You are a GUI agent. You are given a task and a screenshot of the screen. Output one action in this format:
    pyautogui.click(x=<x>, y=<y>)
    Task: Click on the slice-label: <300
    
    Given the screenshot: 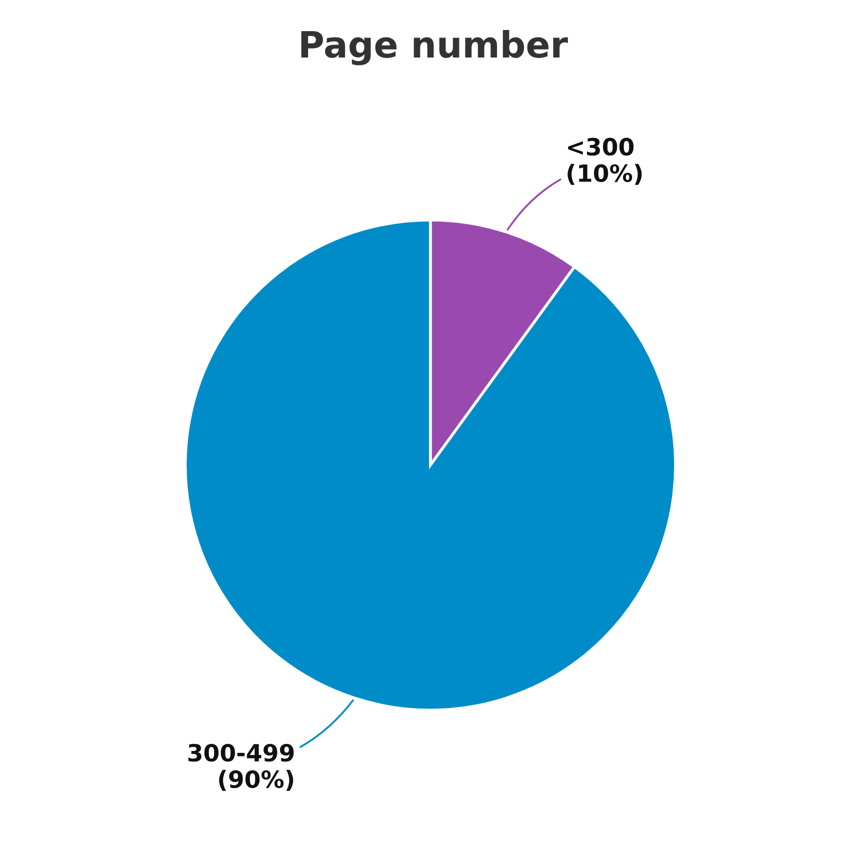 What is the action you would take?
    pyautogui.click(x=601, y=147)
    